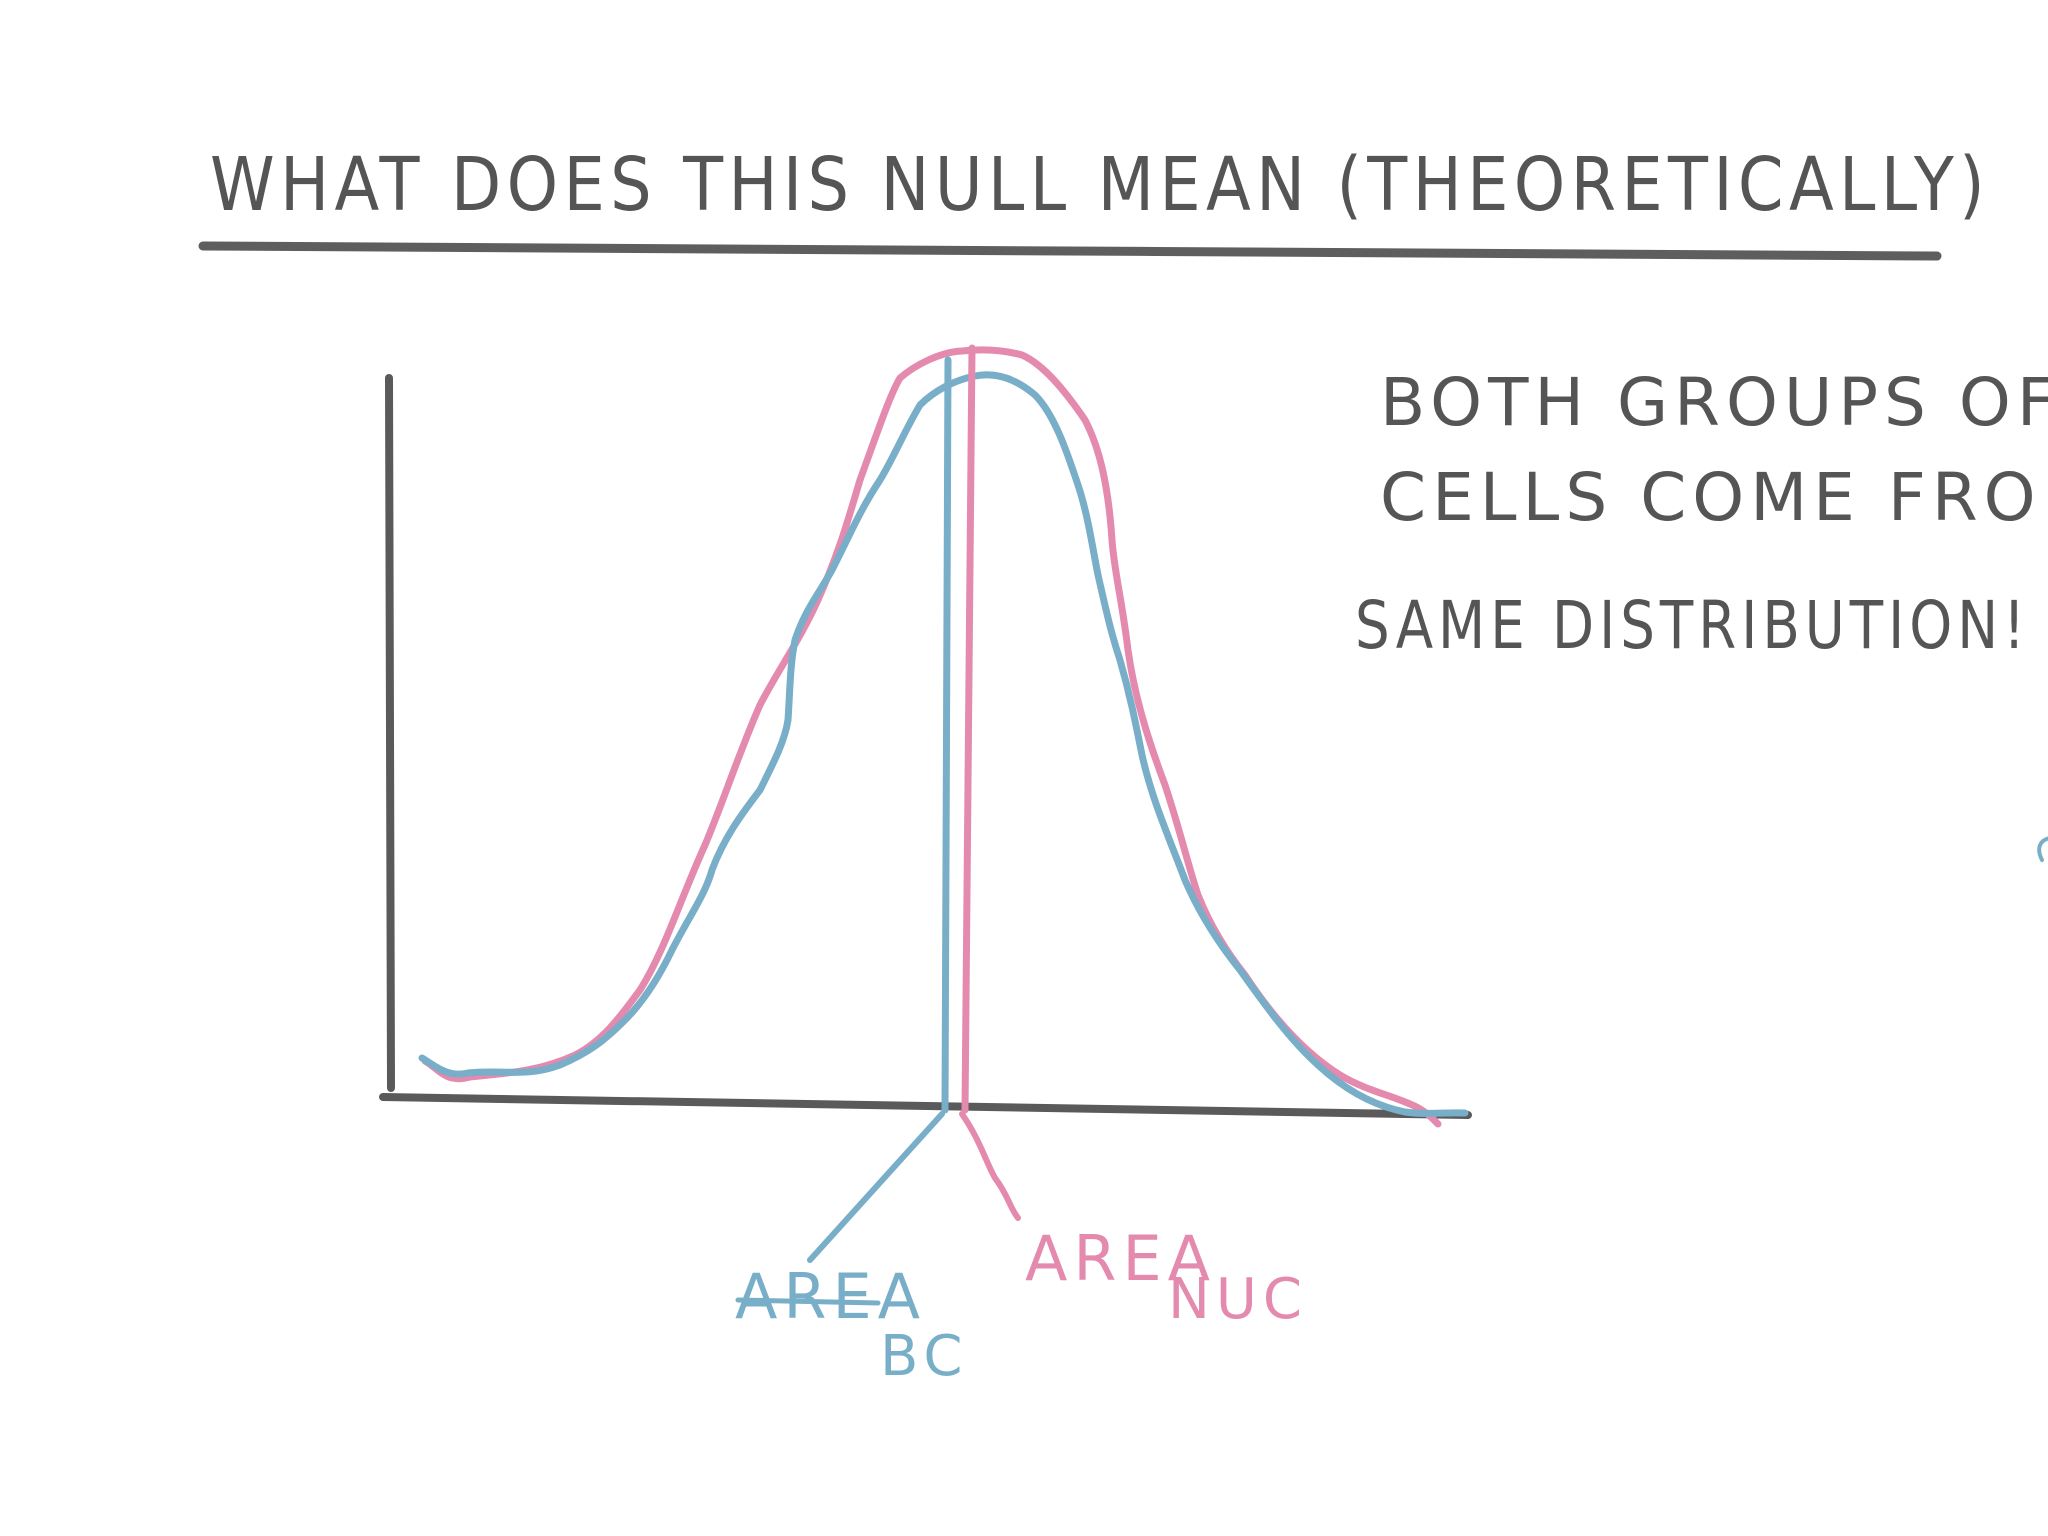 Image resolution: width=2048 pixels, height=1536 pixels. I want to click on title-underline, so click(1070, 251).